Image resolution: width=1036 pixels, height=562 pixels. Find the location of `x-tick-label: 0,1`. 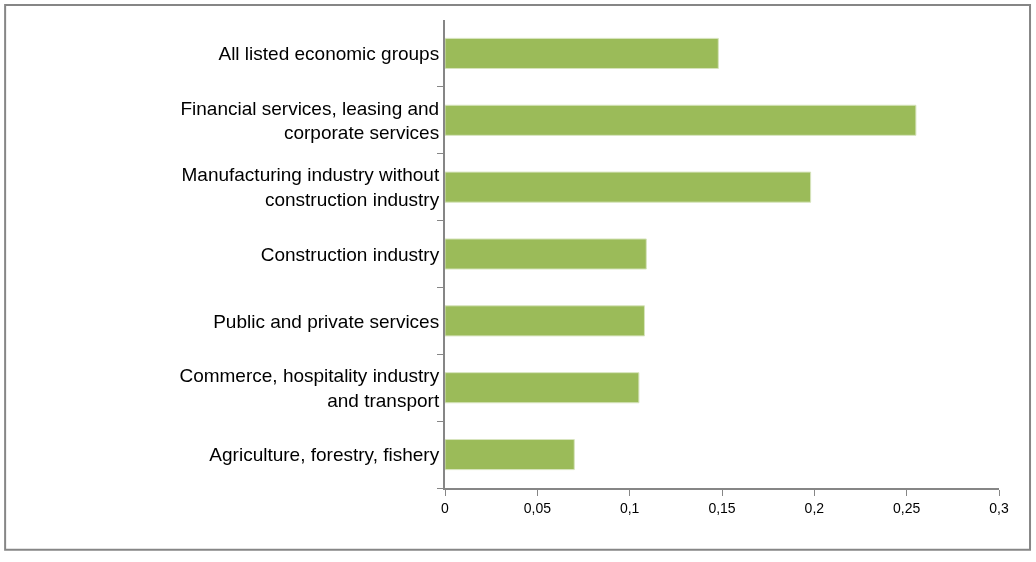

x-tick-label: 0,1 is located at coordinates (629, 507).